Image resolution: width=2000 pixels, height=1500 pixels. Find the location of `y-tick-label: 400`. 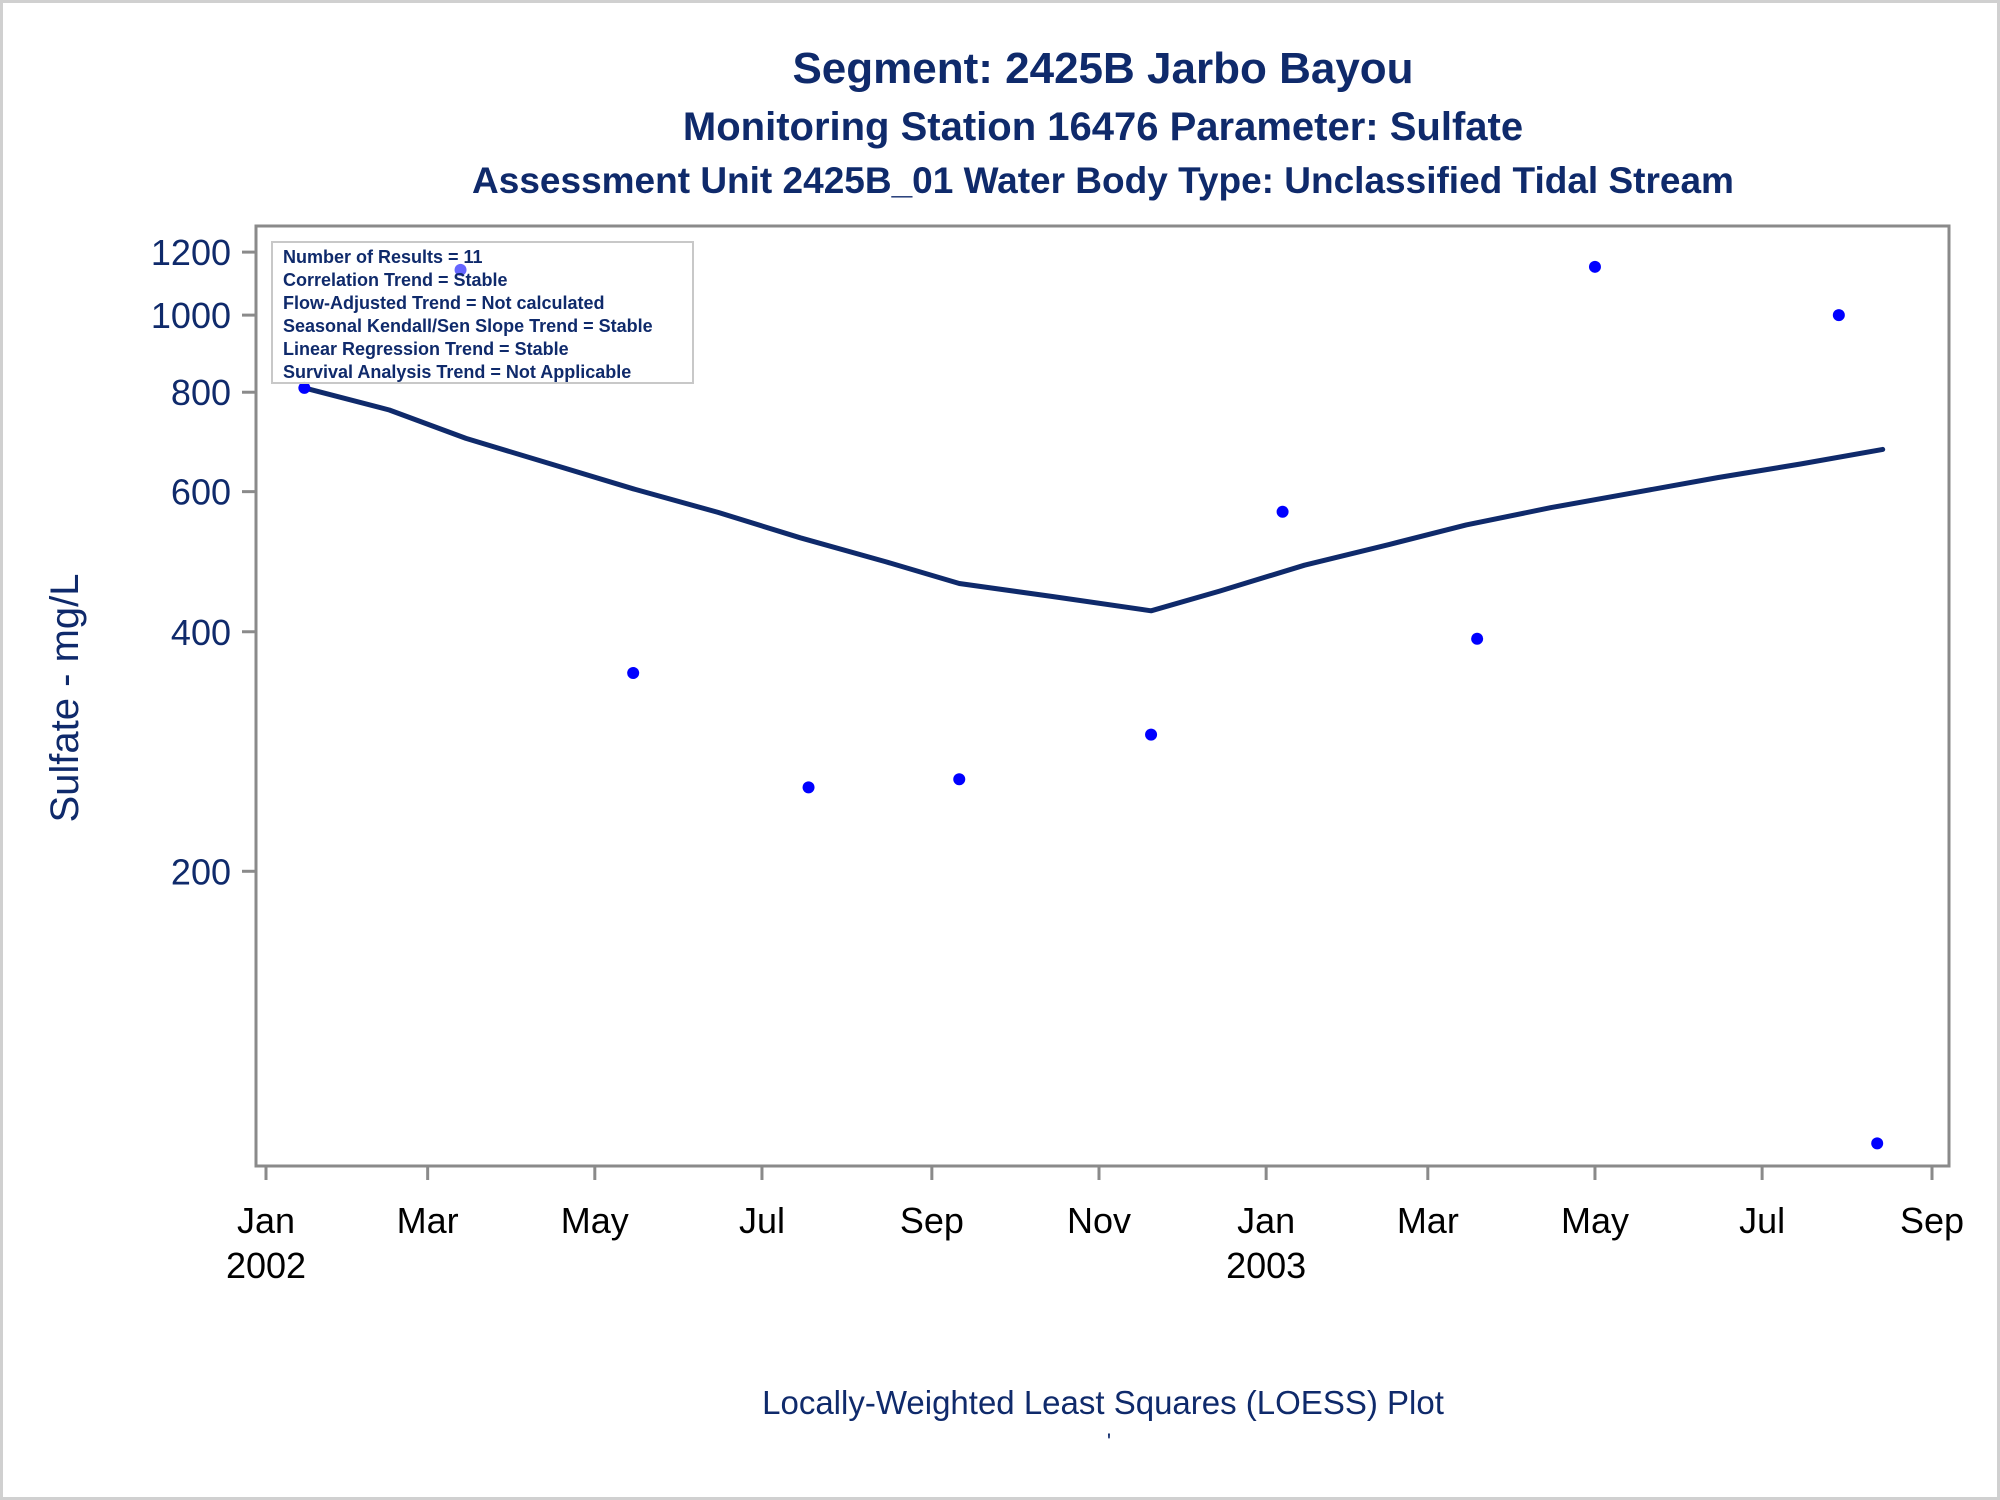

y-tick-label: 400 is located at coordinates (201, 632).